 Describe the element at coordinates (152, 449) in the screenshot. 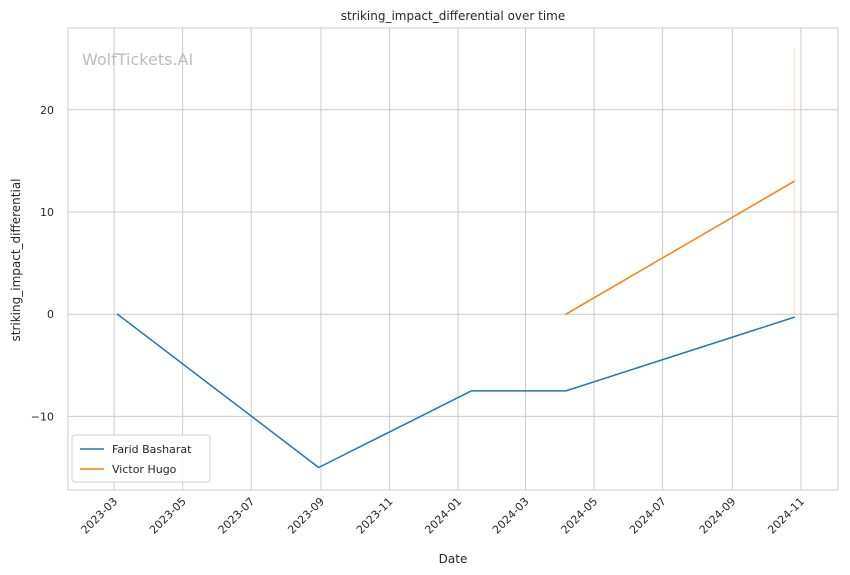

I see `legend-label-farid-basharat: Farid Basharat` at that location.